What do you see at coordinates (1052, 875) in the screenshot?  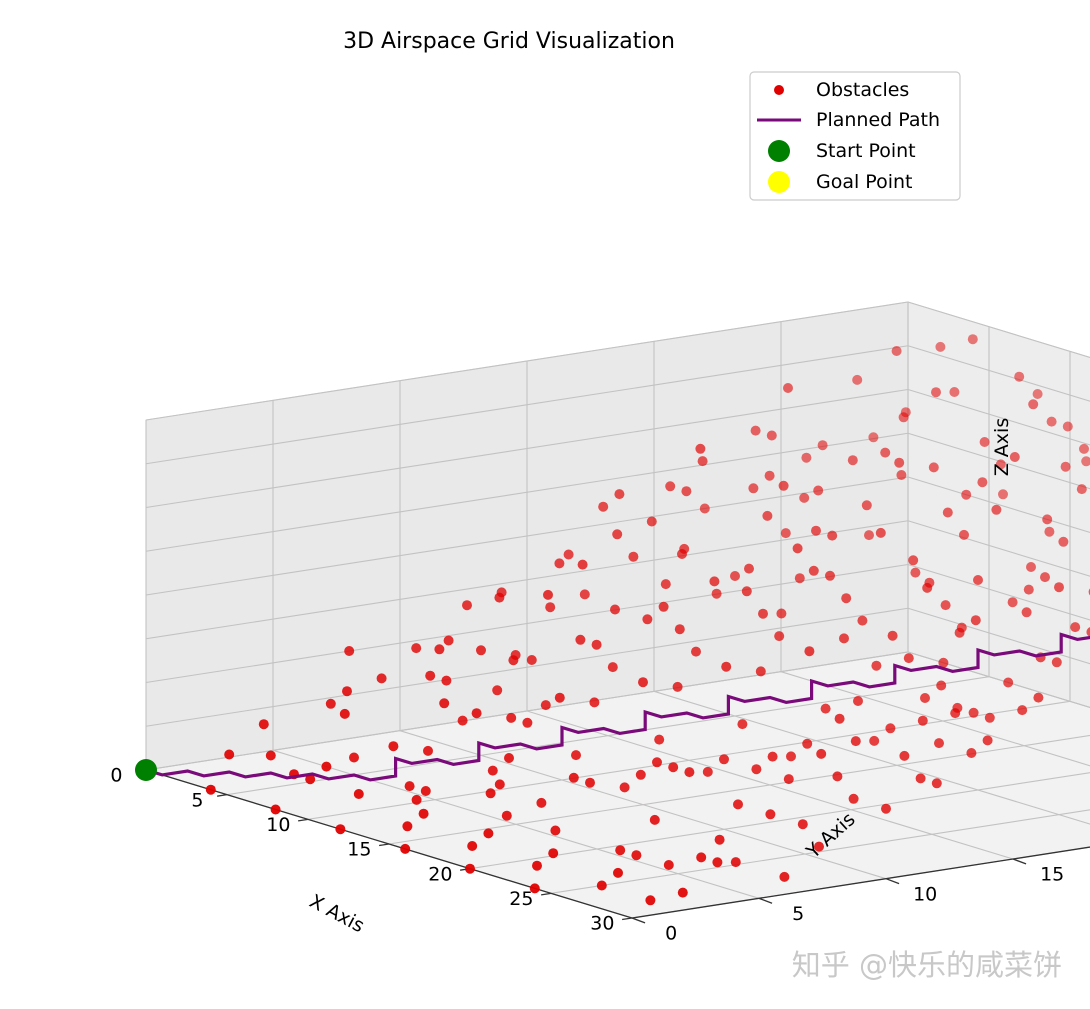 I see `y-tick-label: 15` at bounding box center [1052, 875].